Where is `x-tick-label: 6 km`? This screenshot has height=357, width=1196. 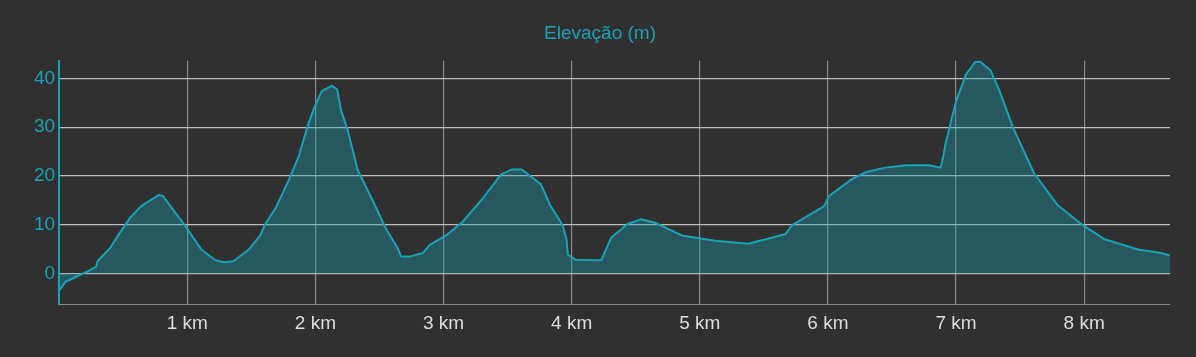 x-tick-label: 6 km is located at coordinates (828, 322).